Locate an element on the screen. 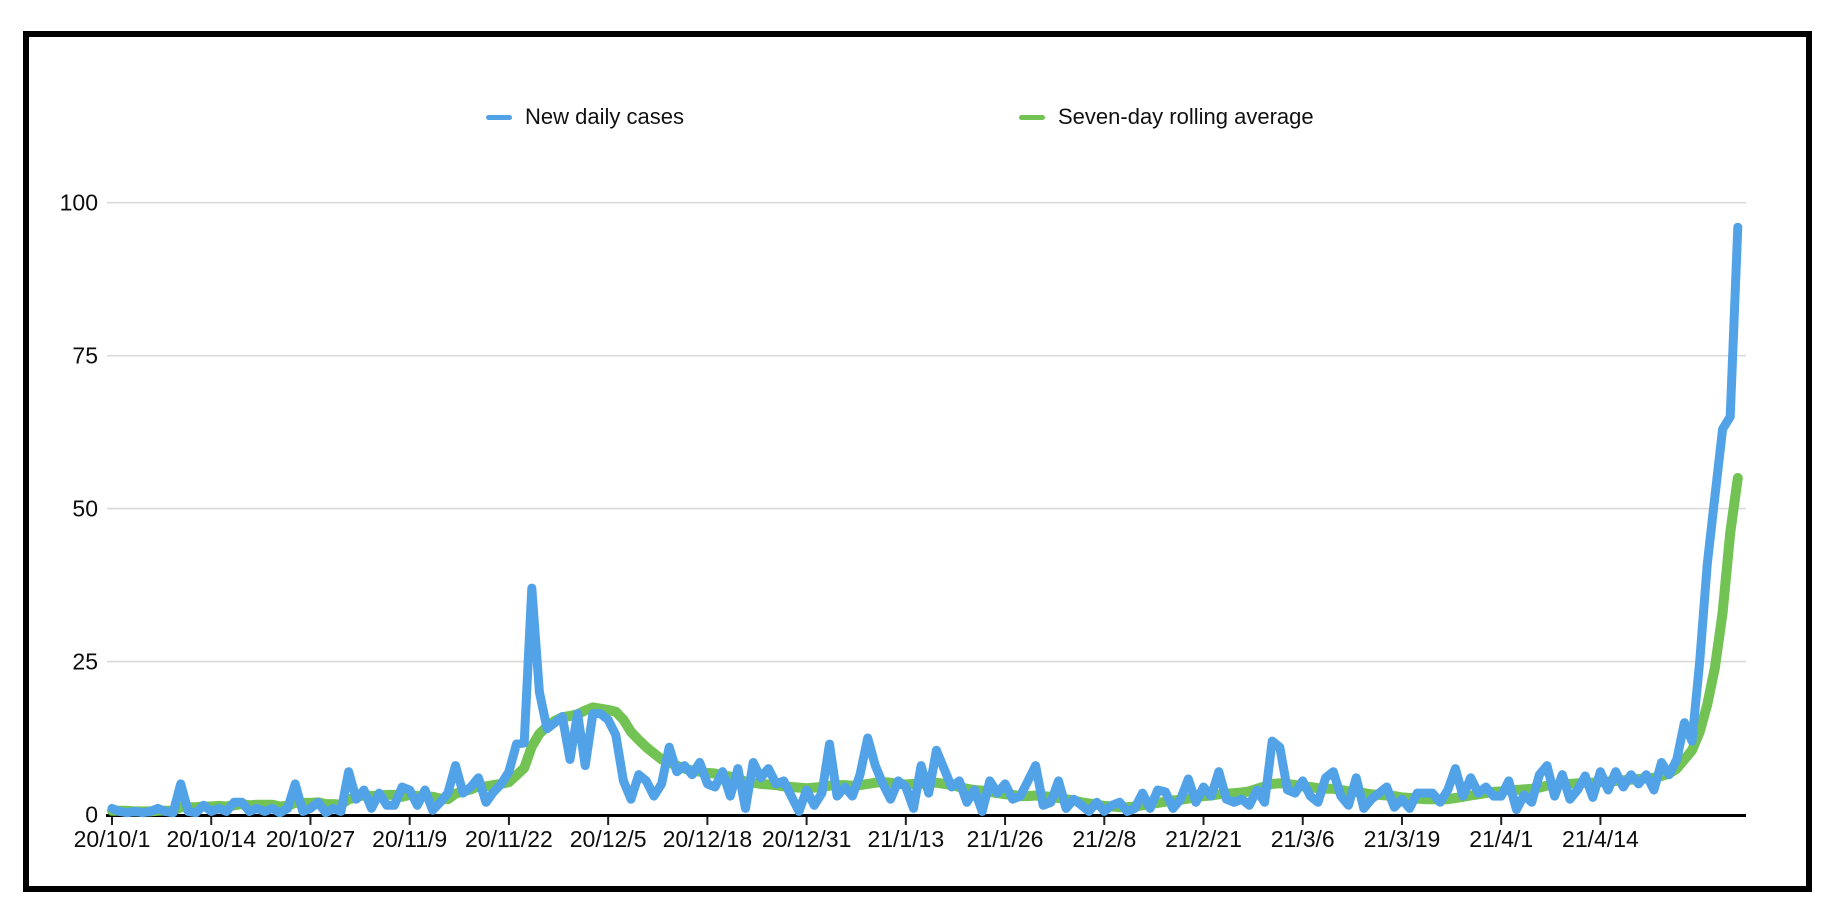 The width and height of the screenshot is (1846, 922). x-axis-tick-label: 20/12/18 is located at coordinates (708, 839).